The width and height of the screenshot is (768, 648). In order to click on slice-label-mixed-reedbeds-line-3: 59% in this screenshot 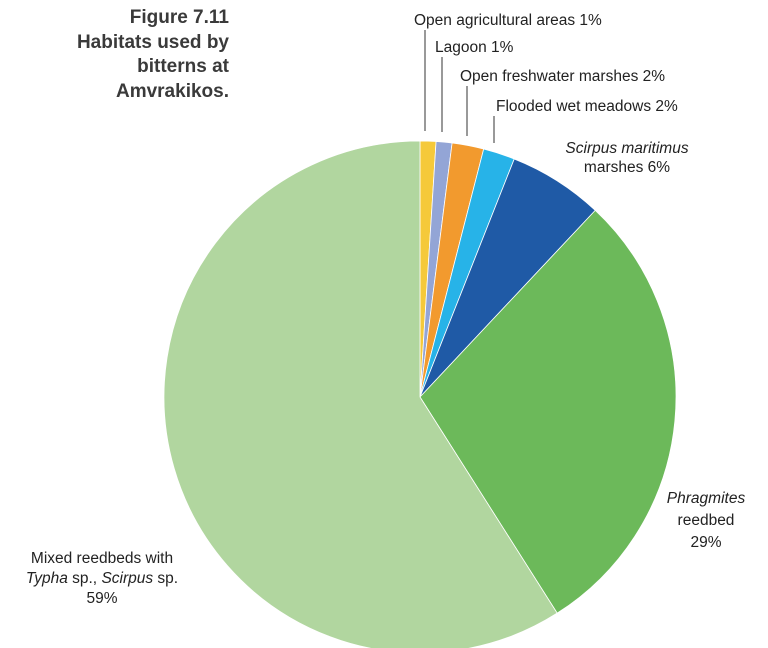, I will do `click(101, 598)`.